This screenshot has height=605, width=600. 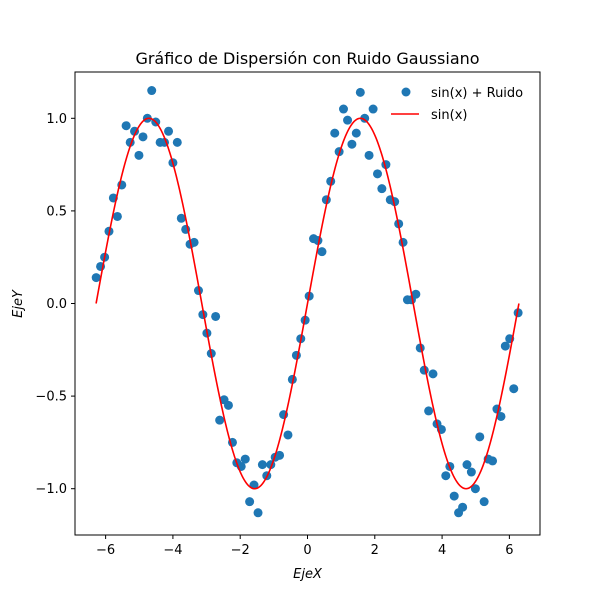 I want to click on x-tick-label: 0, so click(x=307, y=550).